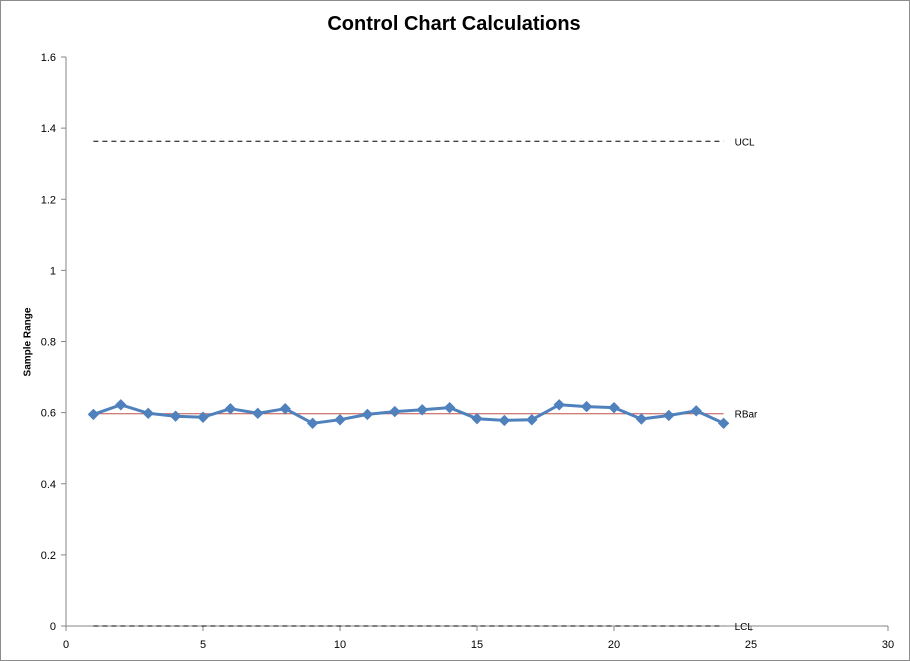 This screenshot has height=661, width=910. I want to click on y-tick-label: 0.2, so click(48, 556).